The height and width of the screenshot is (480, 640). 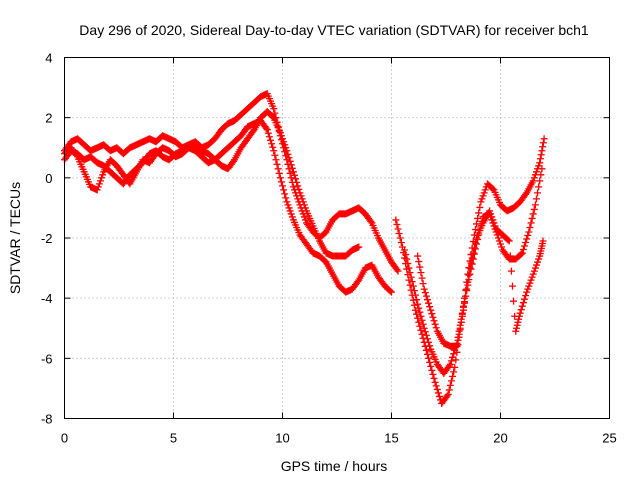 What do you see at coordinates (48, 58) in the screenshot?
I see `y-tick-label: 4` at bounding box center [48, 58].